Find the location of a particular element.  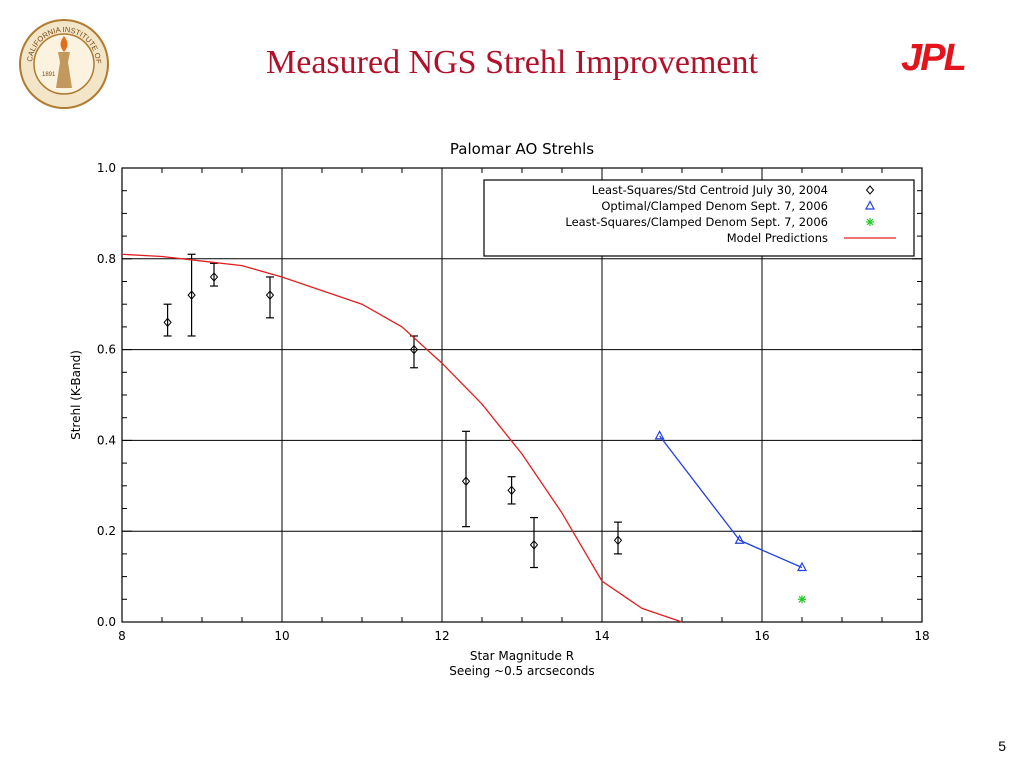

x-tick-label: 14 is located at coordinates (601, 636).